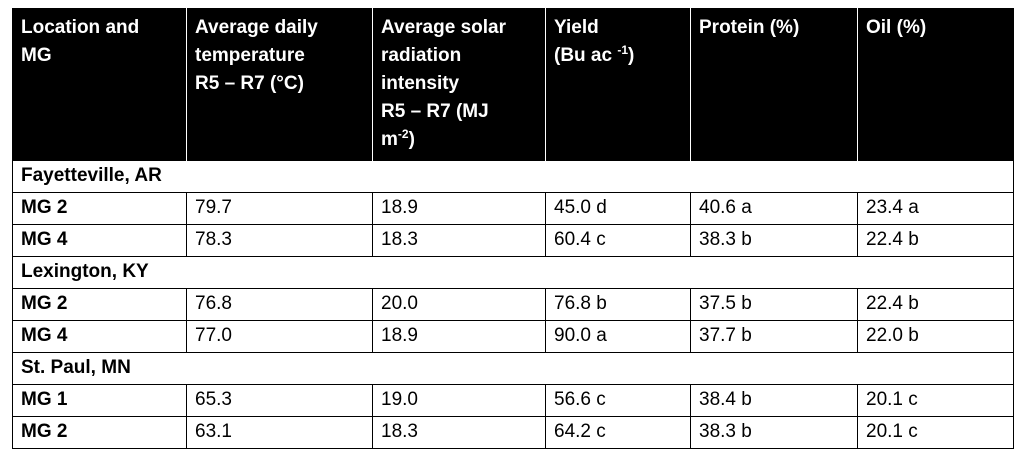 This screenshot has height=475, width=1024. Describe the element at coordinates (618, 336) in the screenshot. I see `yield-cell: 90.0 a` at that location.